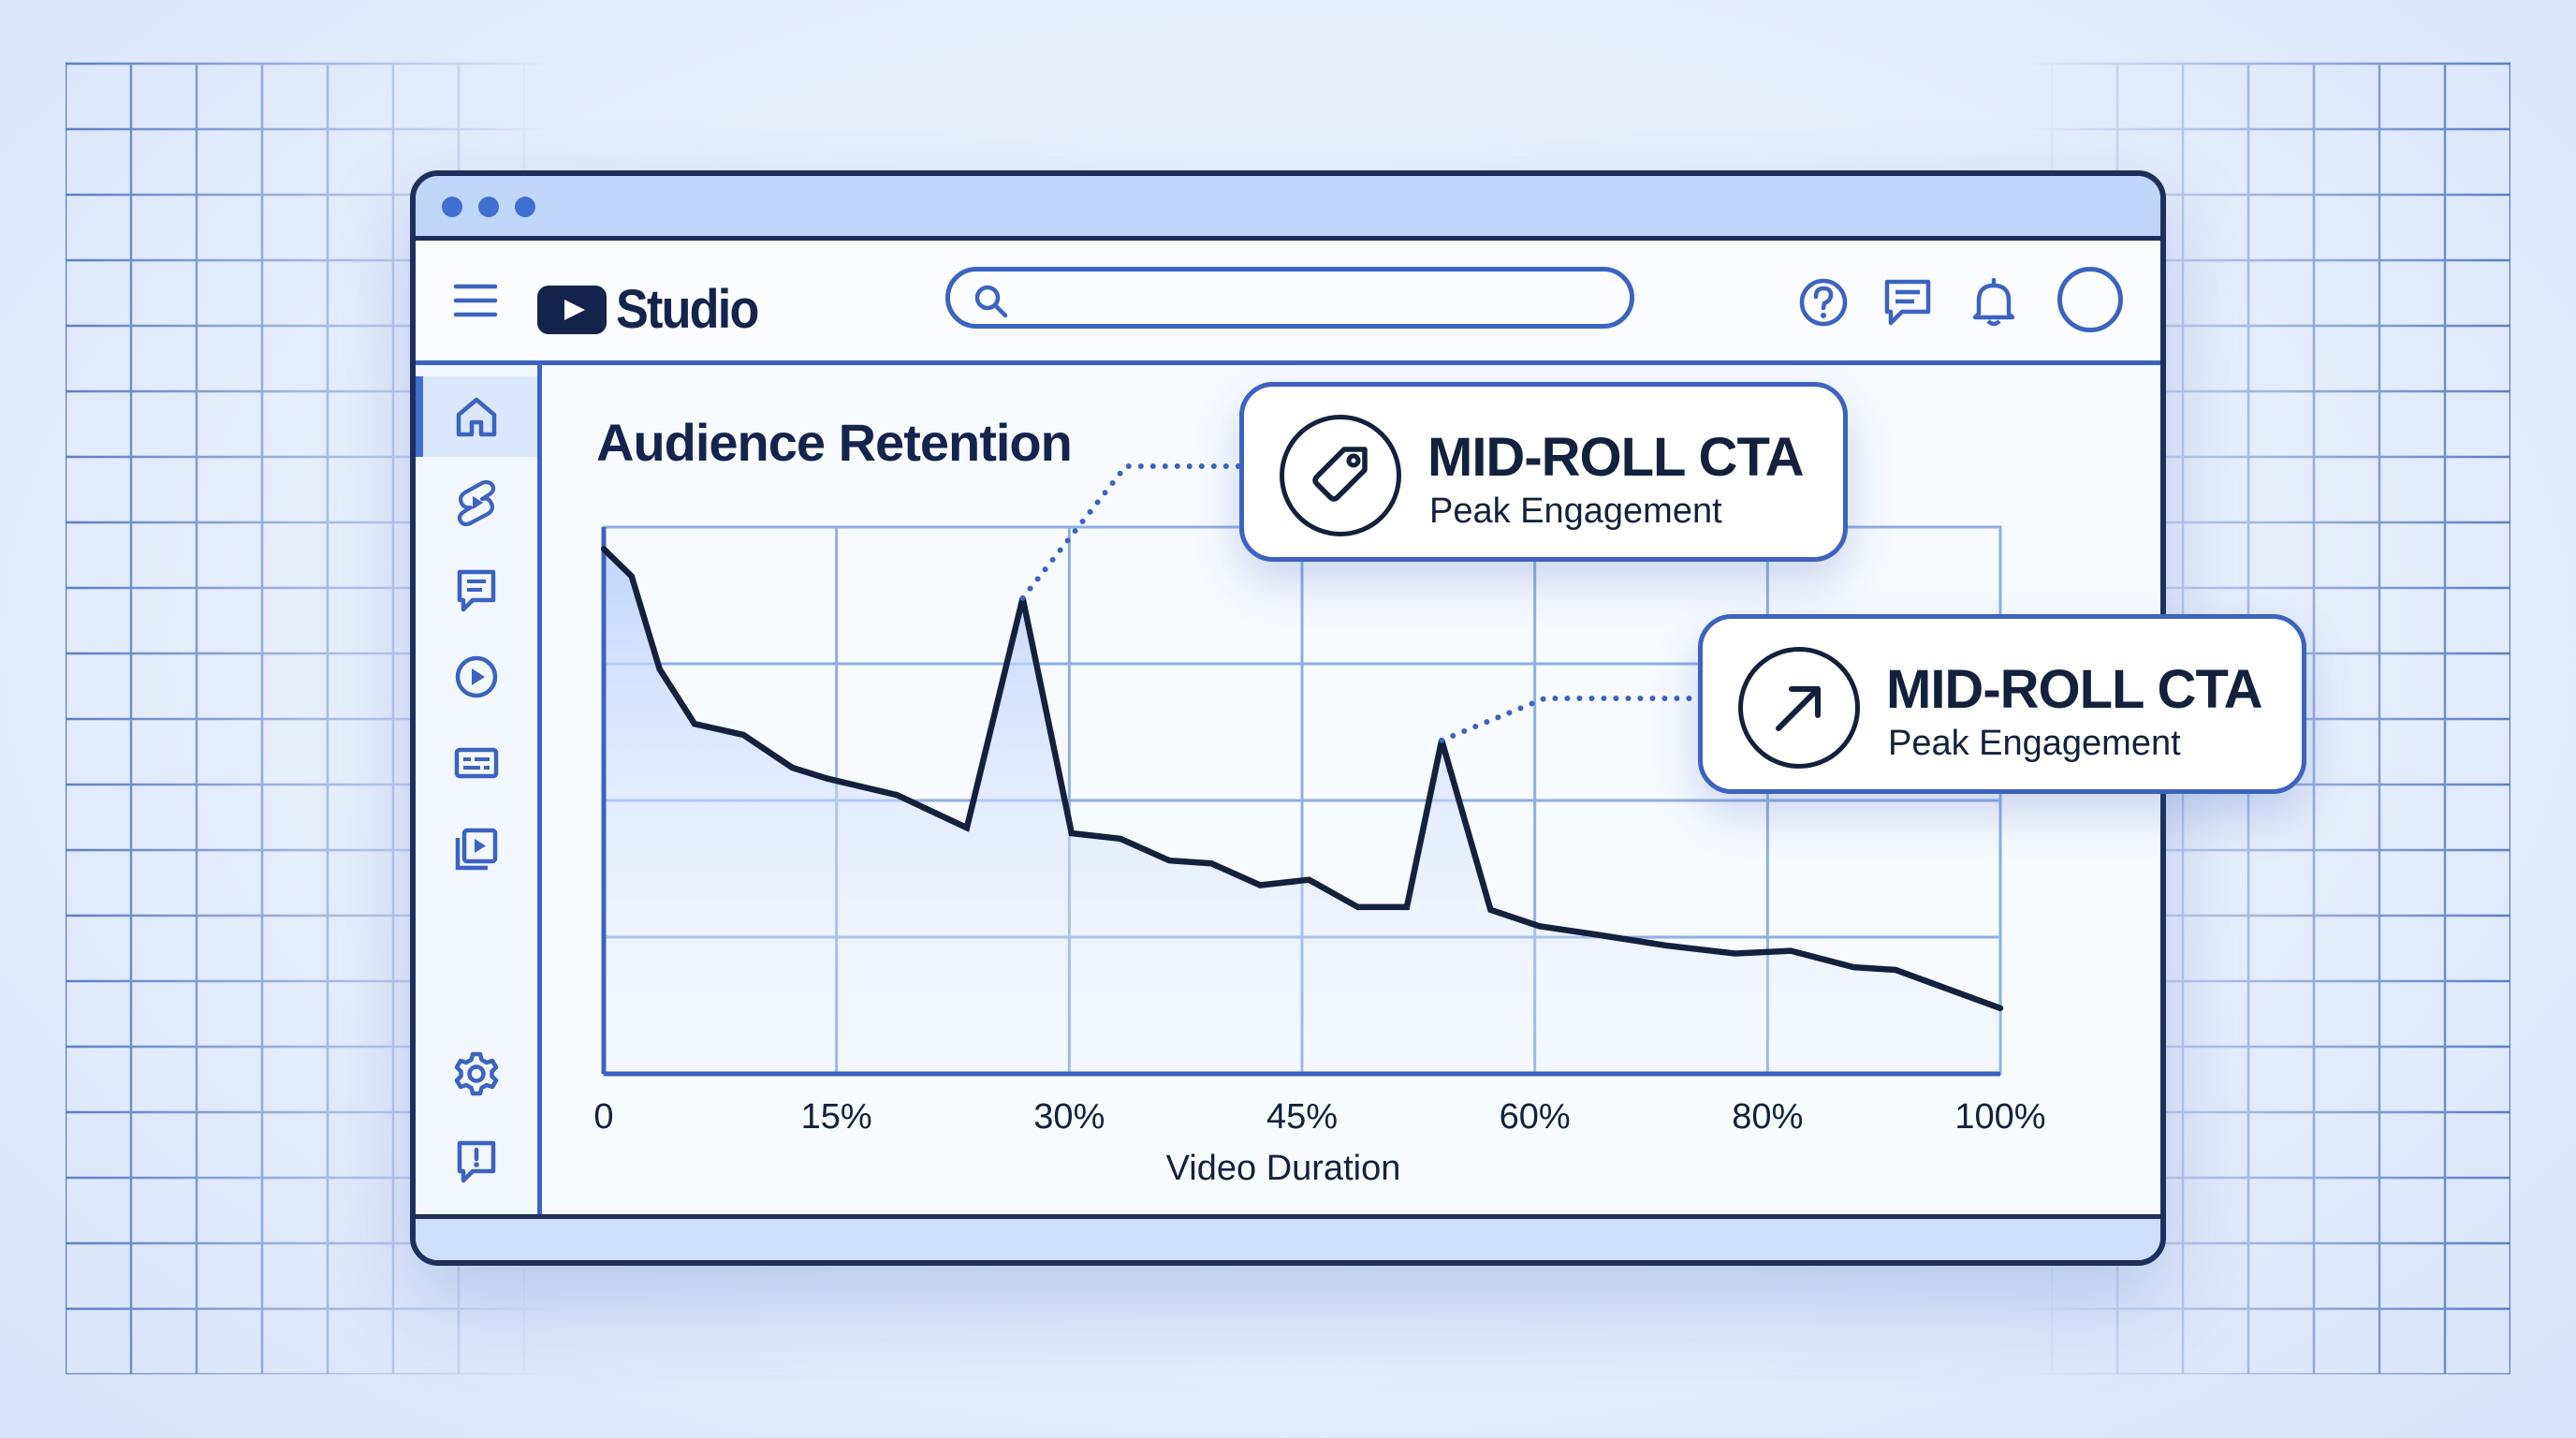  Describe the element at coordinates (2090, 299) in the screenshot. I see `avatar` at that location.